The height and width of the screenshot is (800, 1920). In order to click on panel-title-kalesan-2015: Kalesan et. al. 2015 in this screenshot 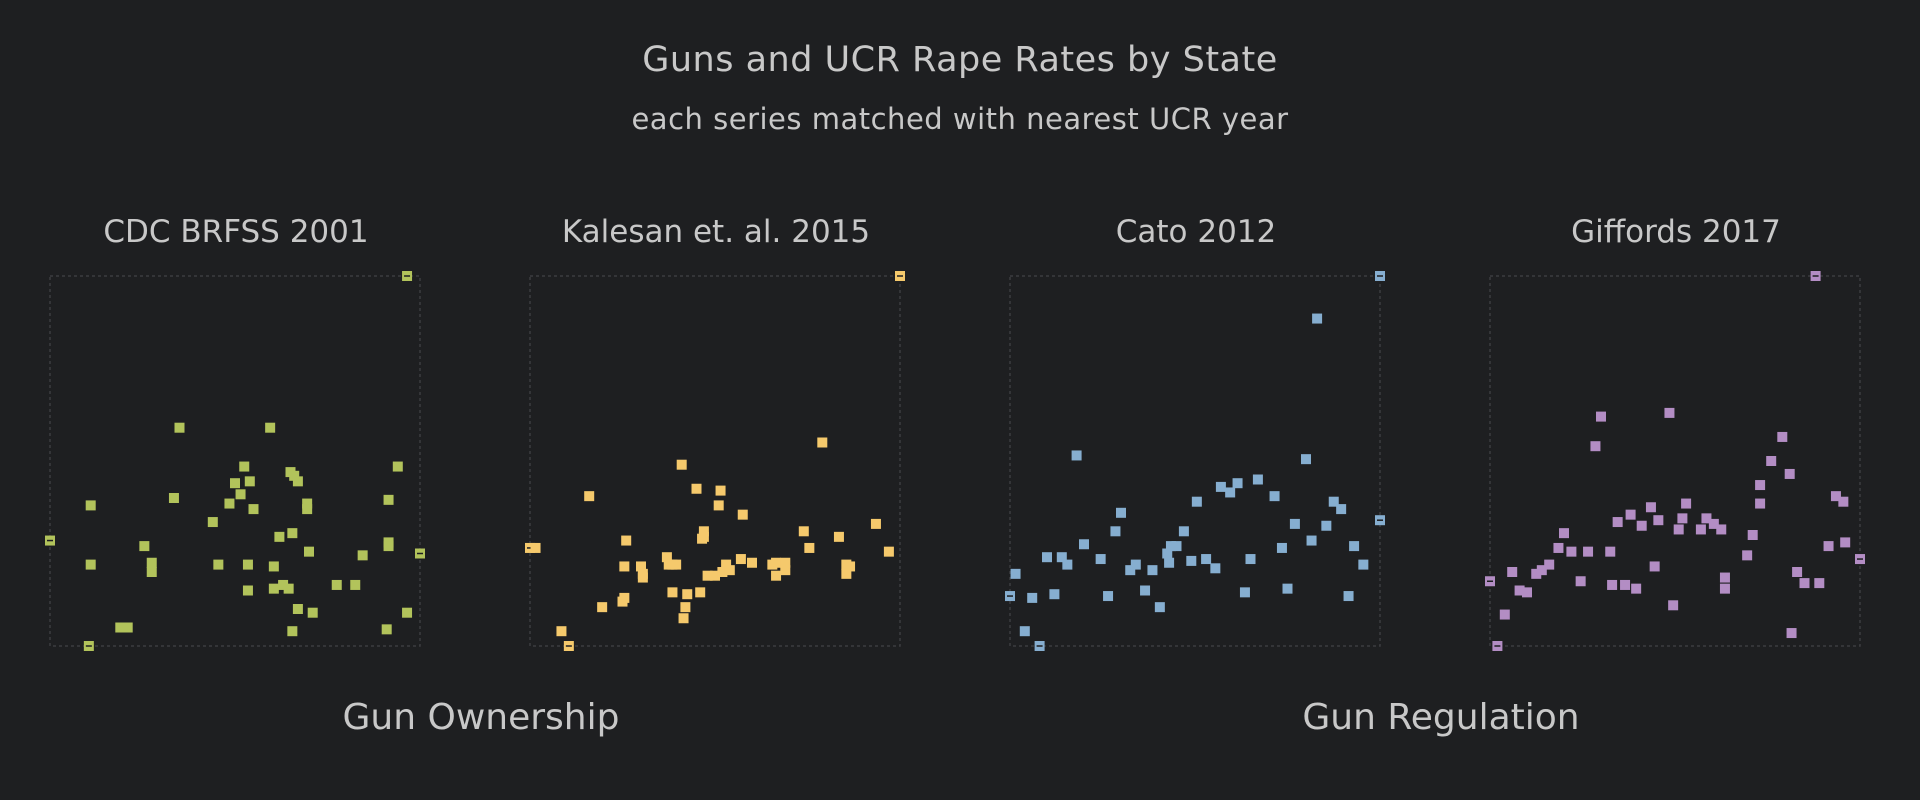, I will do `click(716, 232)`.